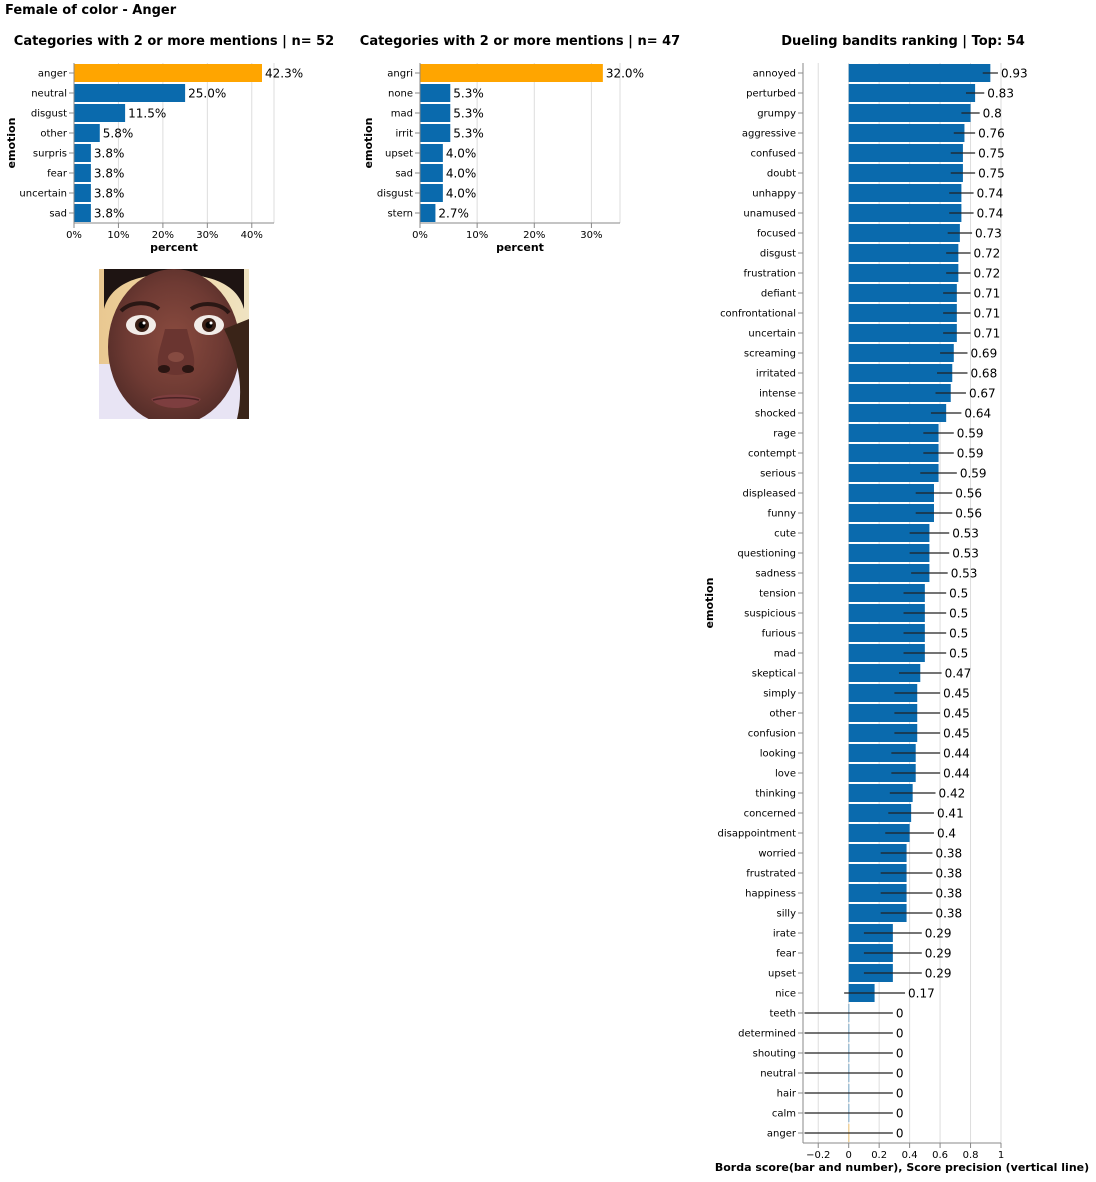  I want to click on chart1-value-label: 5.8%, so click(118, 134).